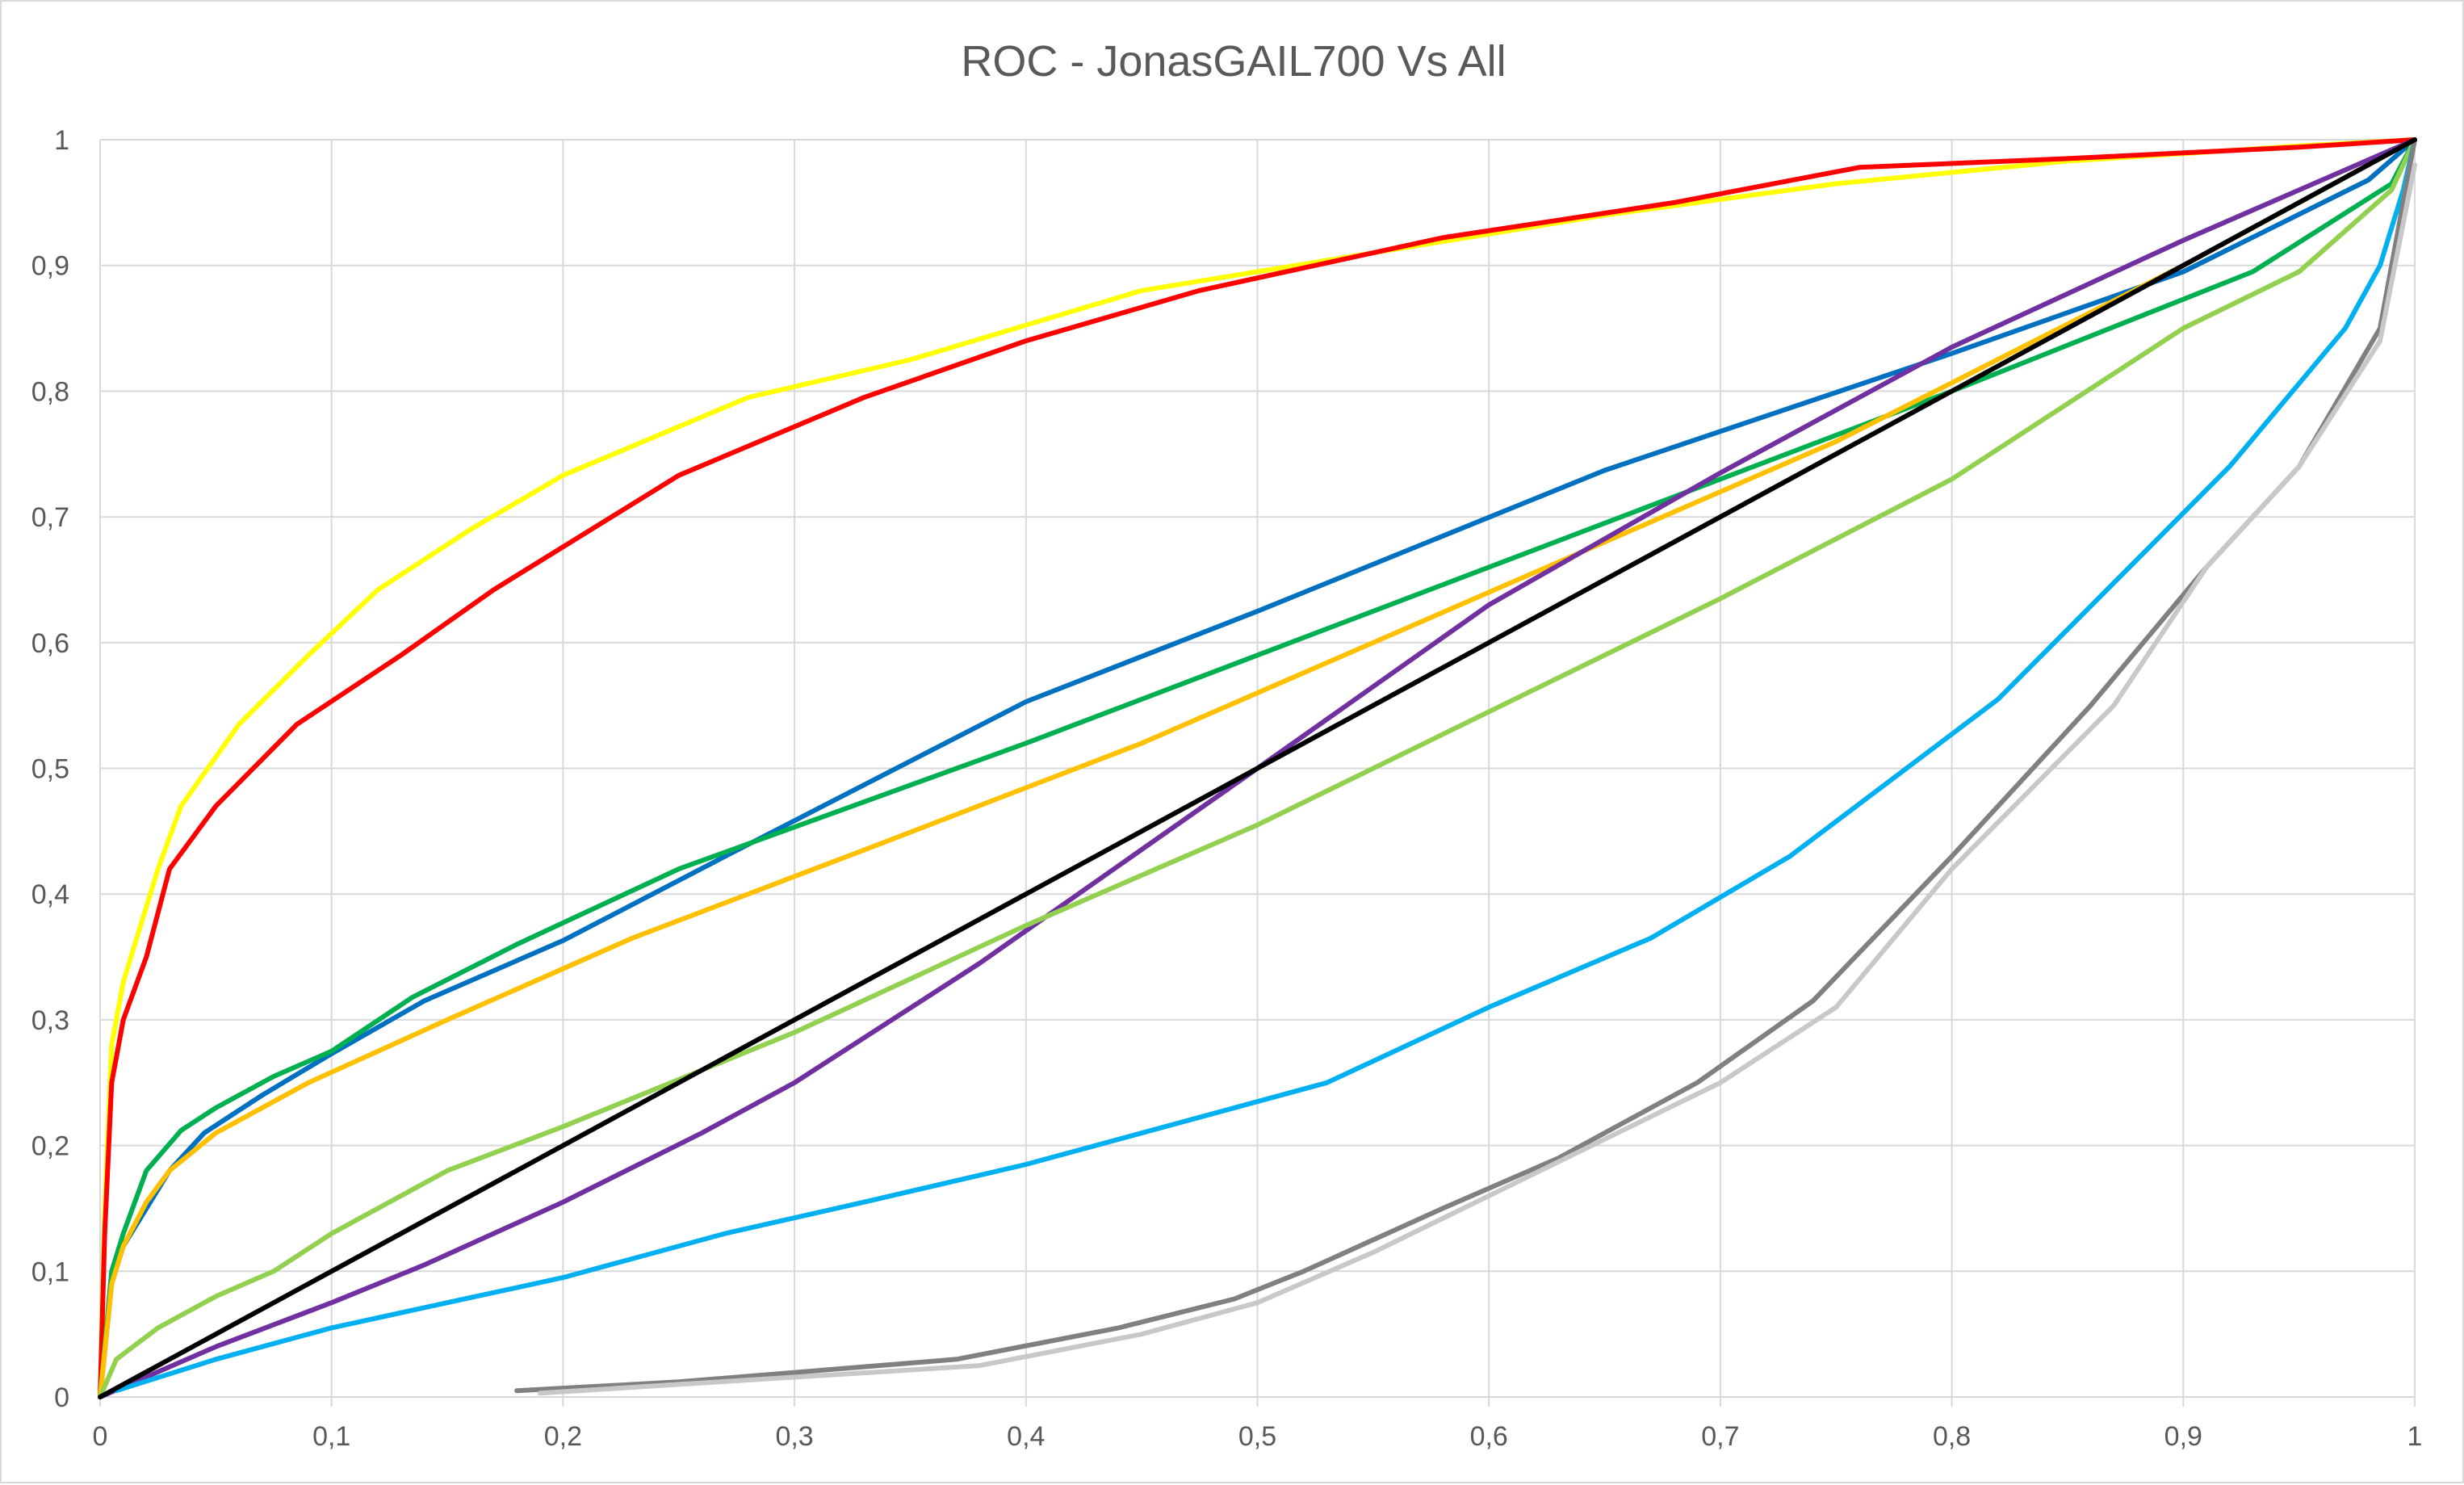 The width and height of the screenshot is (2464, 1485). Describe the element at coordinates (2415, 1436) in the screenshot. I see `x-tick-label: 1` at that location.